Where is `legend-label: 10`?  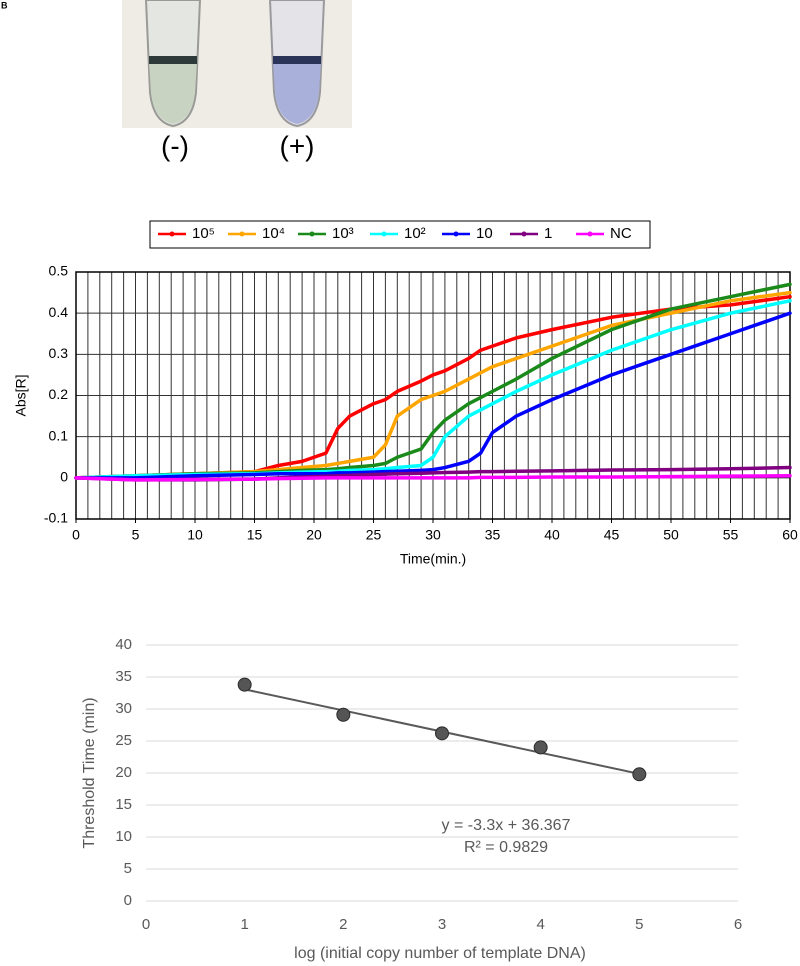 legend-label: 10 is located at coordinates (484, 233).